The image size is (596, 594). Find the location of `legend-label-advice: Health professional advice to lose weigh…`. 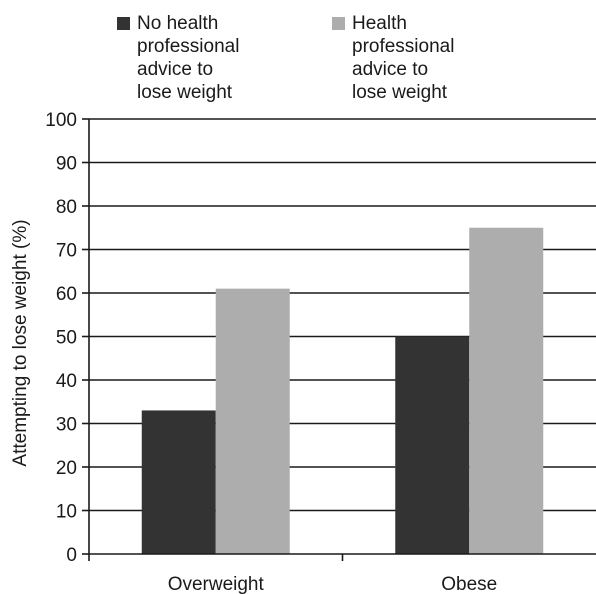

legend-label-advice: Health professional advice to lose weigh… is located at coordinates (403, 58).